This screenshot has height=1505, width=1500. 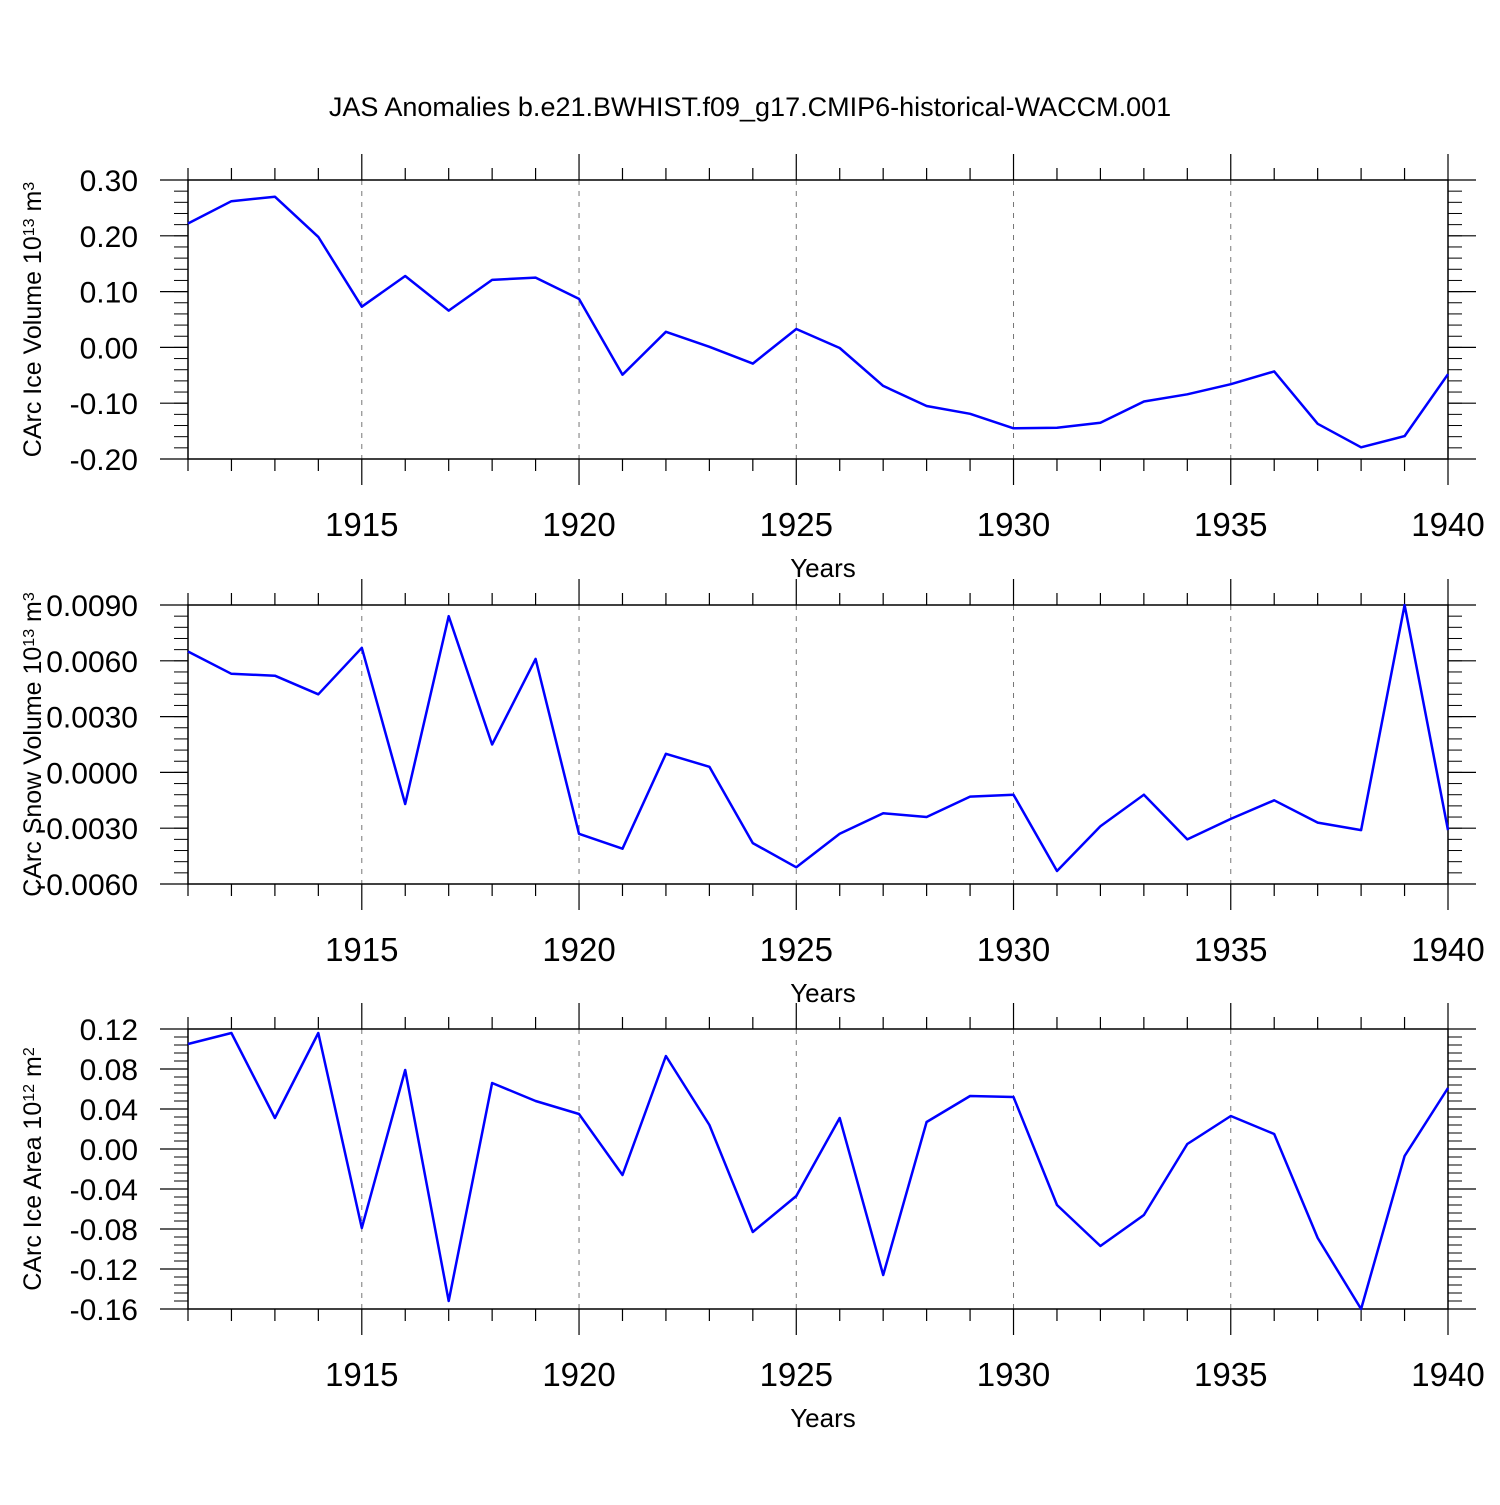 What do you see at coordinates (92, 662) in the screenshot?
I see `y-tick-label: 0.0060` at bounding box center [92, 662].